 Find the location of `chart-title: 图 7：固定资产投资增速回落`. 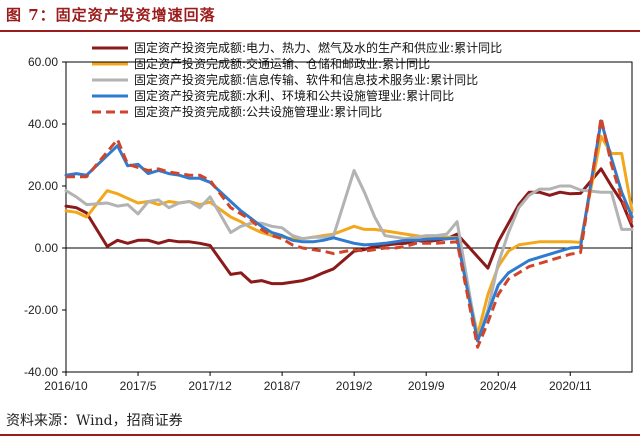

chart-title: 图 7：固定资产投资增速回落 is located at coordinates (111, 15).